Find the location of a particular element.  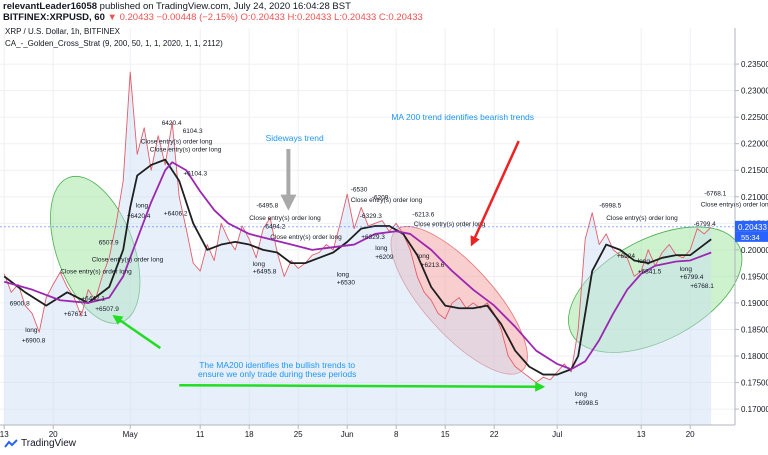

y-tick-label: 0.17500 is located at coordinates (754, 383).